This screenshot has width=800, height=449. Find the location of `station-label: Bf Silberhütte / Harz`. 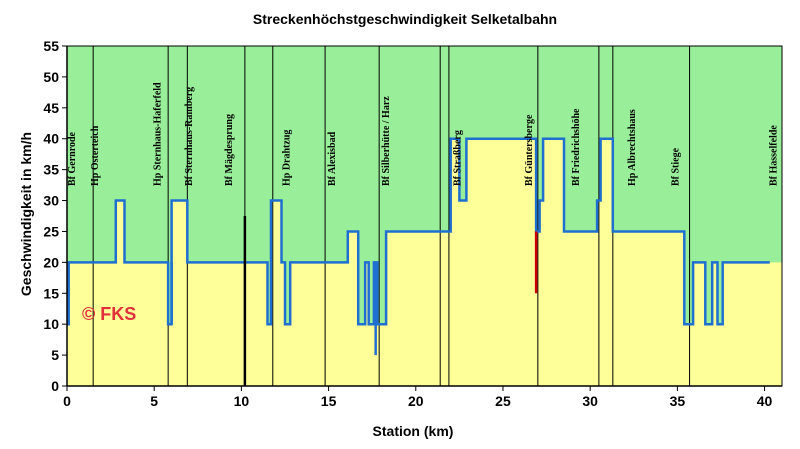

station-label: Bf Silberhütte / Harz is located at coordinates (386, 141).